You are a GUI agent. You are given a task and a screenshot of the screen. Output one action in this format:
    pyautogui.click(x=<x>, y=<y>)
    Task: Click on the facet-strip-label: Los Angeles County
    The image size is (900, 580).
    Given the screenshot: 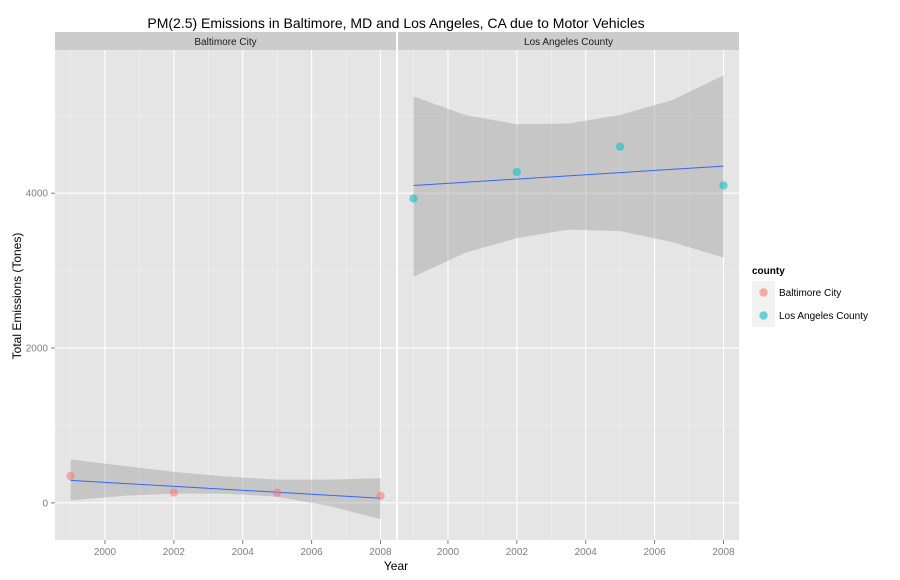 What is the action you would take?
    pyautogui.click(x=568, y=42)
    